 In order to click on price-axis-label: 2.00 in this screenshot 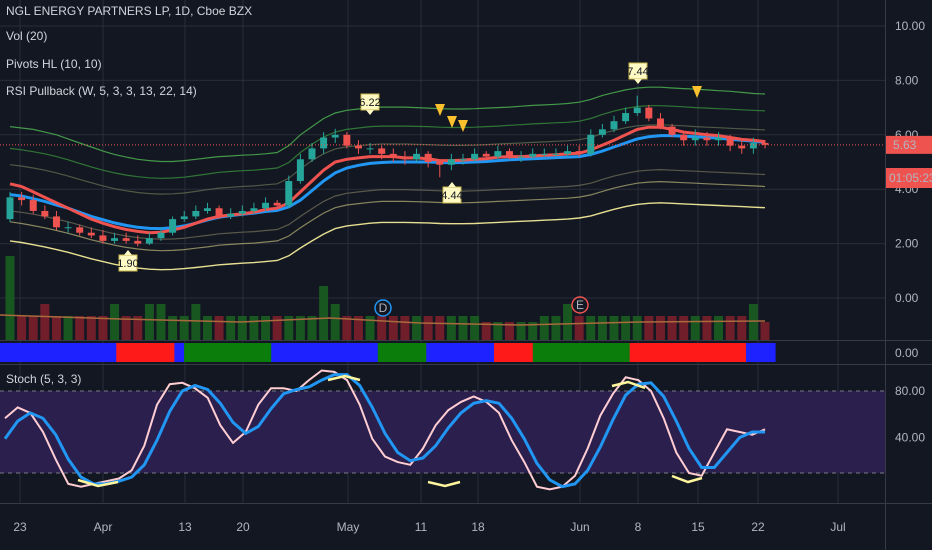, I will do `click(907, 244)`.